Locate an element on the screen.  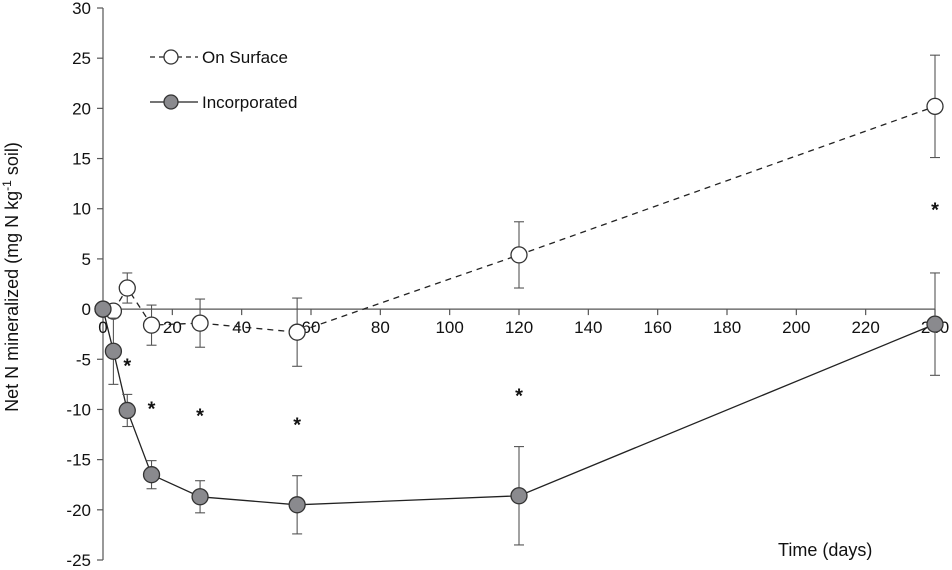
x-tick-label: 160 is located at coordinates (657, 327).